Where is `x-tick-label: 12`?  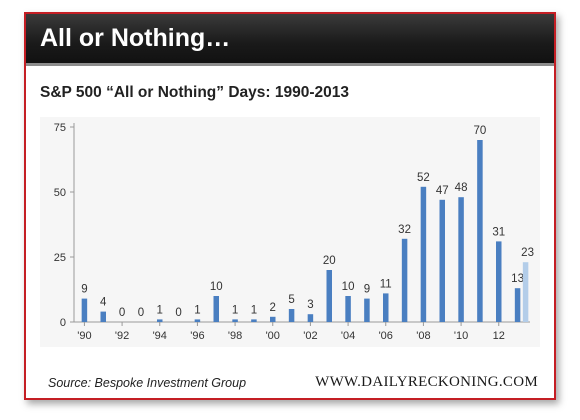 x-tick-label: 12 is located at coordinates (499, 336).